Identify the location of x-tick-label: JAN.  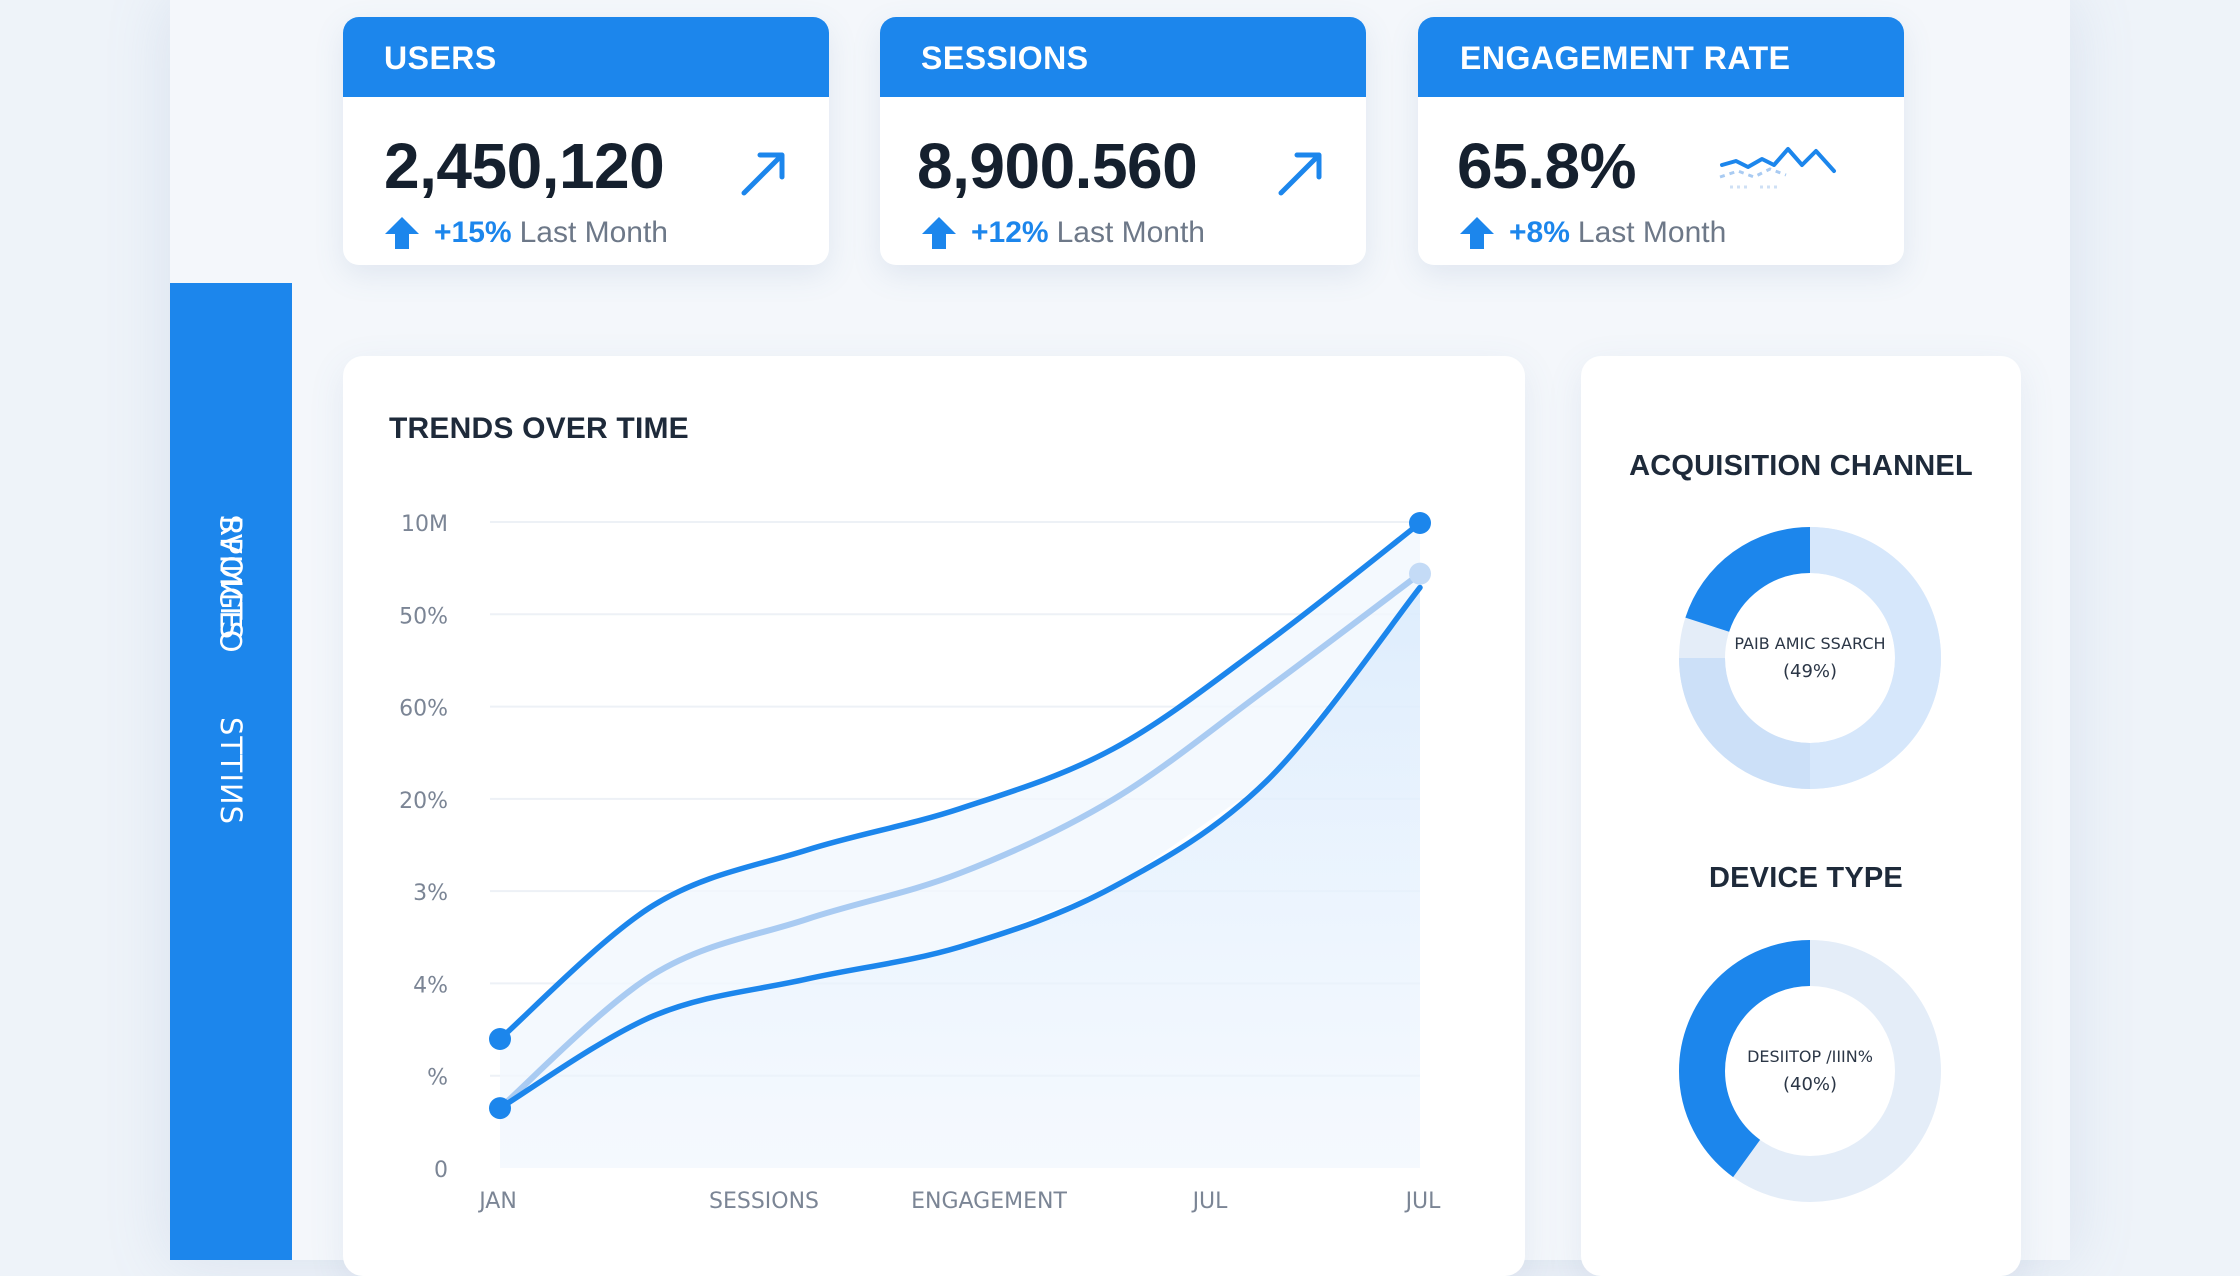
(497, 1201).